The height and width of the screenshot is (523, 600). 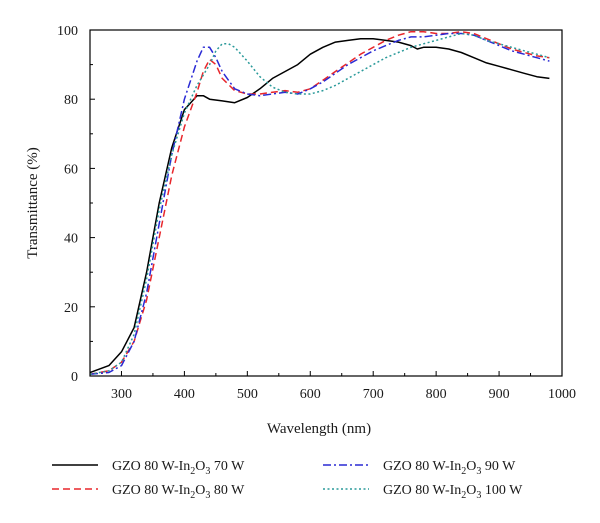 What do you see at coordinates (76, 204) in the screenshot?
I see `y-axis: 0 20 40 60 80 100` at bounding box center [76, 204].